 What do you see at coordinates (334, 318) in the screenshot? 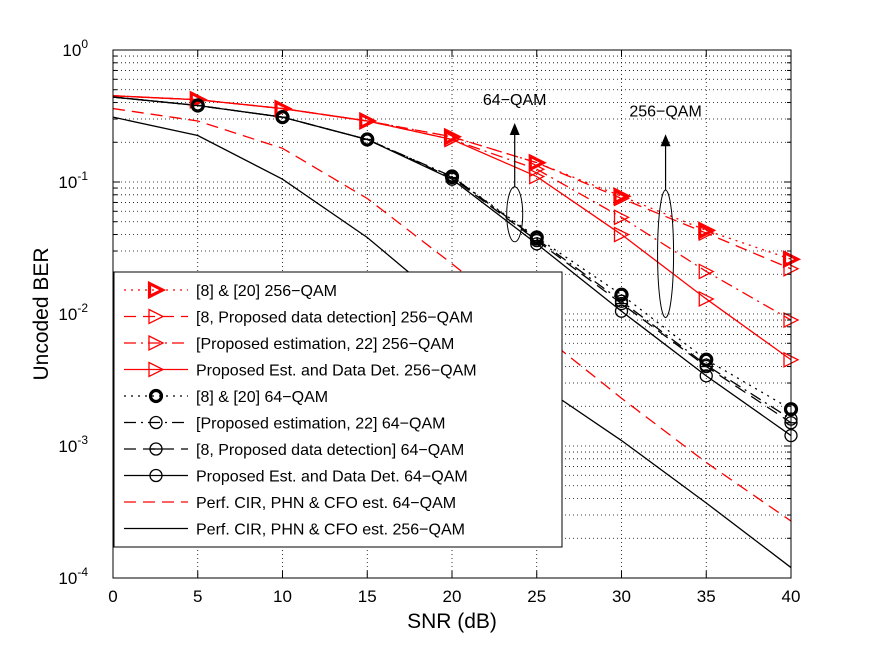
I see `legend-label-1: [8, Proposed data detection] 256−QAM` at bounding box center [334, 318].